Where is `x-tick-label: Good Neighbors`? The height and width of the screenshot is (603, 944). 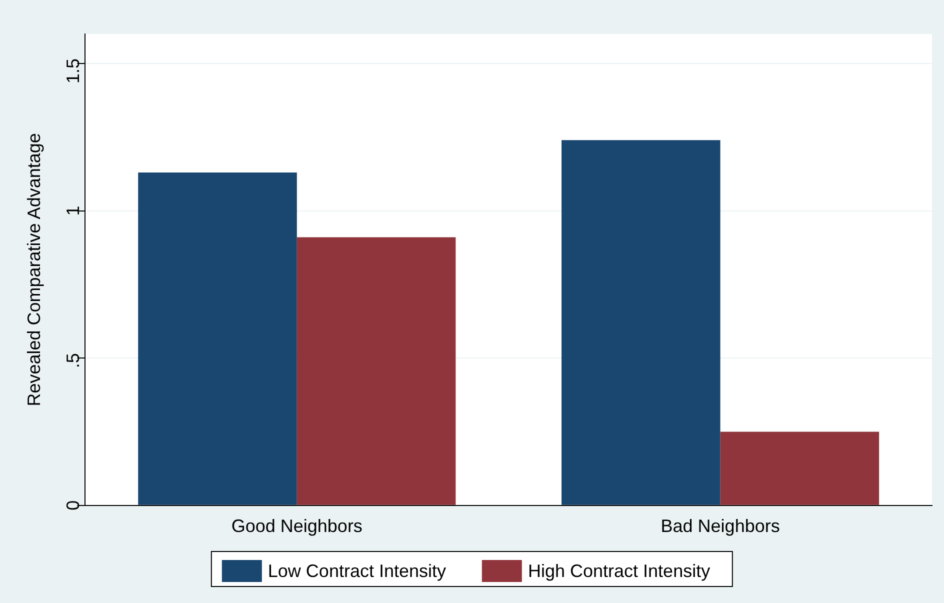 x-tick-label: Good Neighbors is located at coordinates (296, 526).